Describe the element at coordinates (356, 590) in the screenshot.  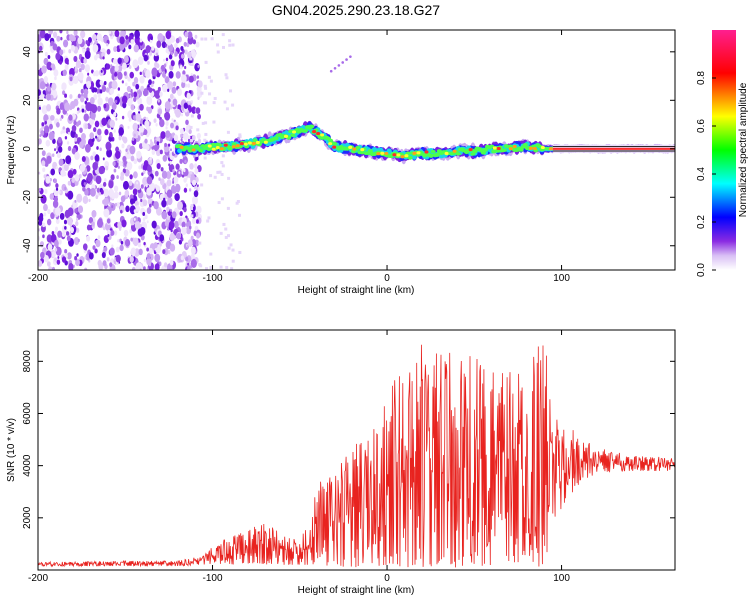
I see `snr-x-label: Height of straight line (km)` at that location.